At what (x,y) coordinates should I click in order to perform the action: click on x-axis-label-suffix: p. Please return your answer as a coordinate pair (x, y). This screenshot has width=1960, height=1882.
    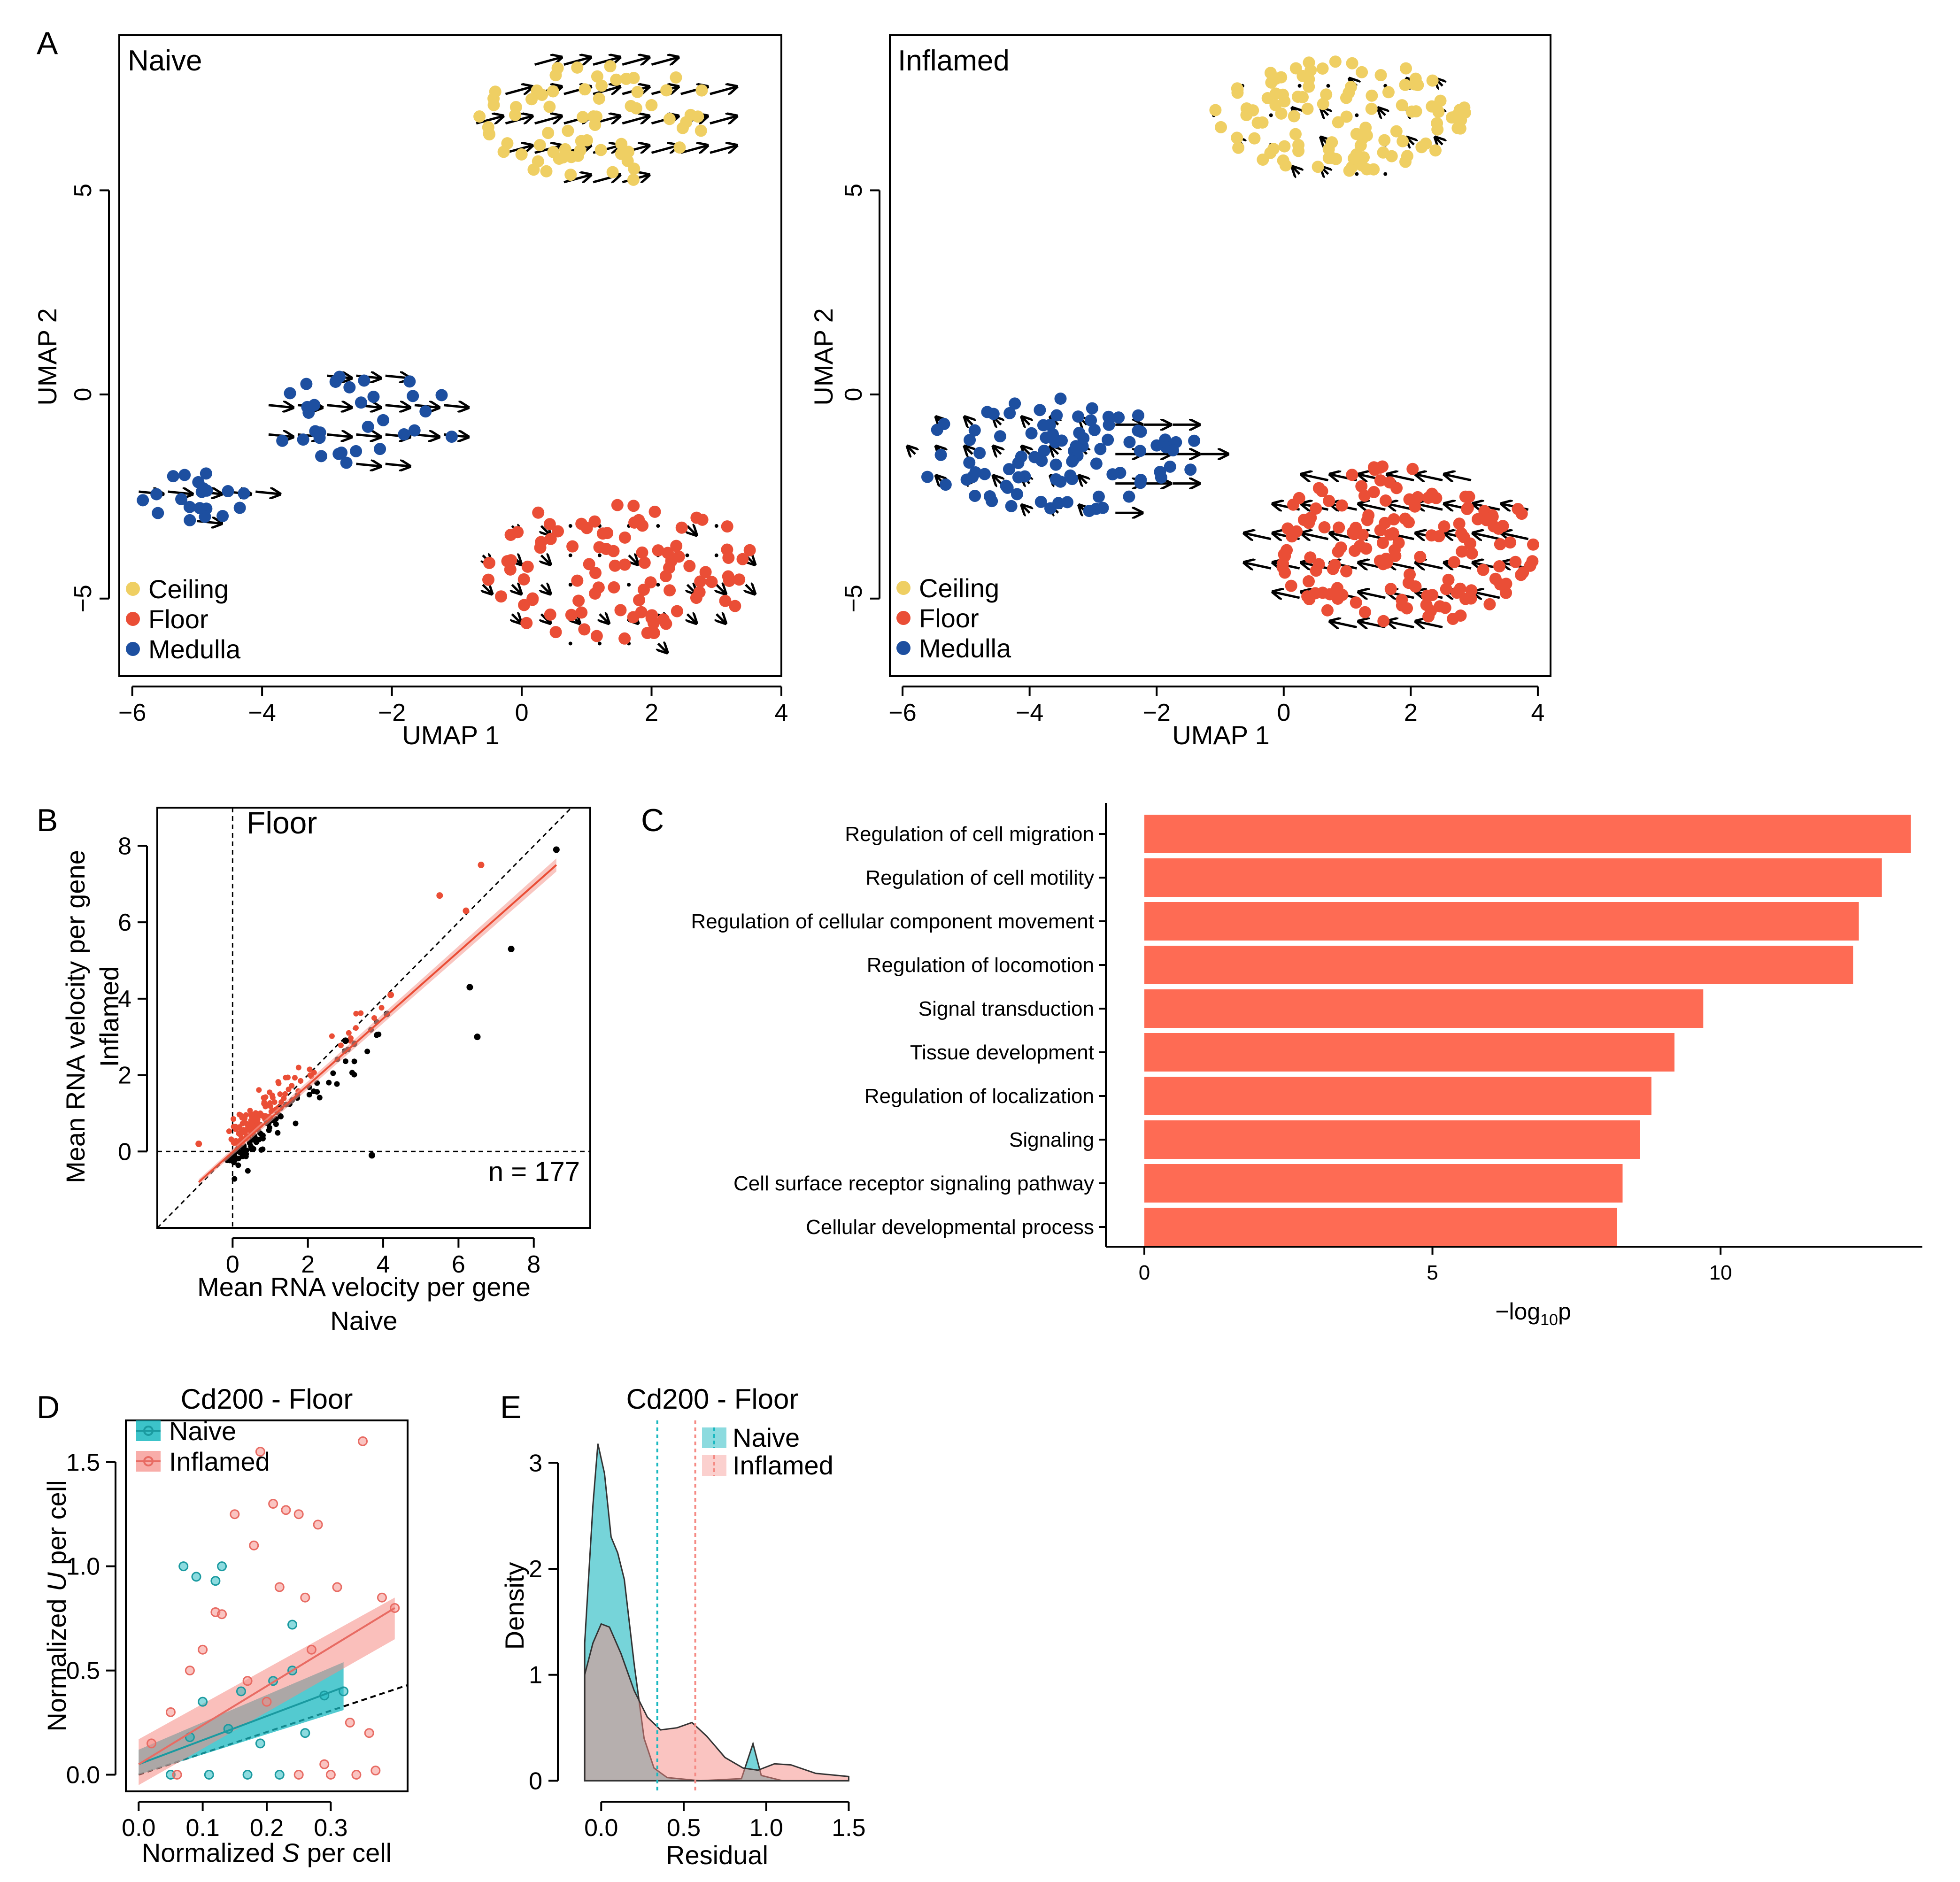
    Looking at the image, I should click on (1564, 1311).